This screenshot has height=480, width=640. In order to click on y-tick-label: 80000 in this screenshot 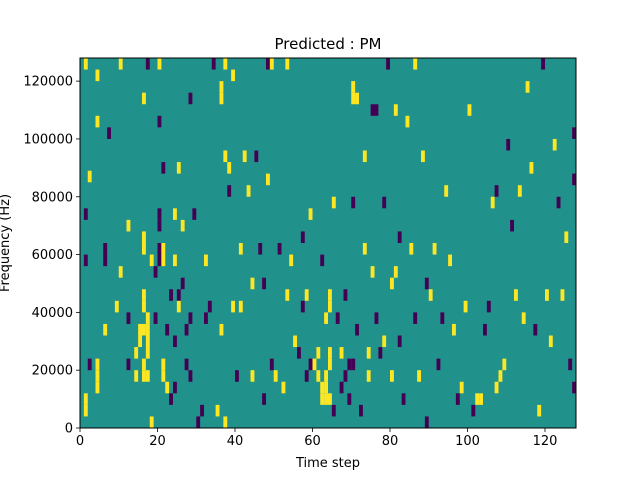, I will do `click(52, 197)`.